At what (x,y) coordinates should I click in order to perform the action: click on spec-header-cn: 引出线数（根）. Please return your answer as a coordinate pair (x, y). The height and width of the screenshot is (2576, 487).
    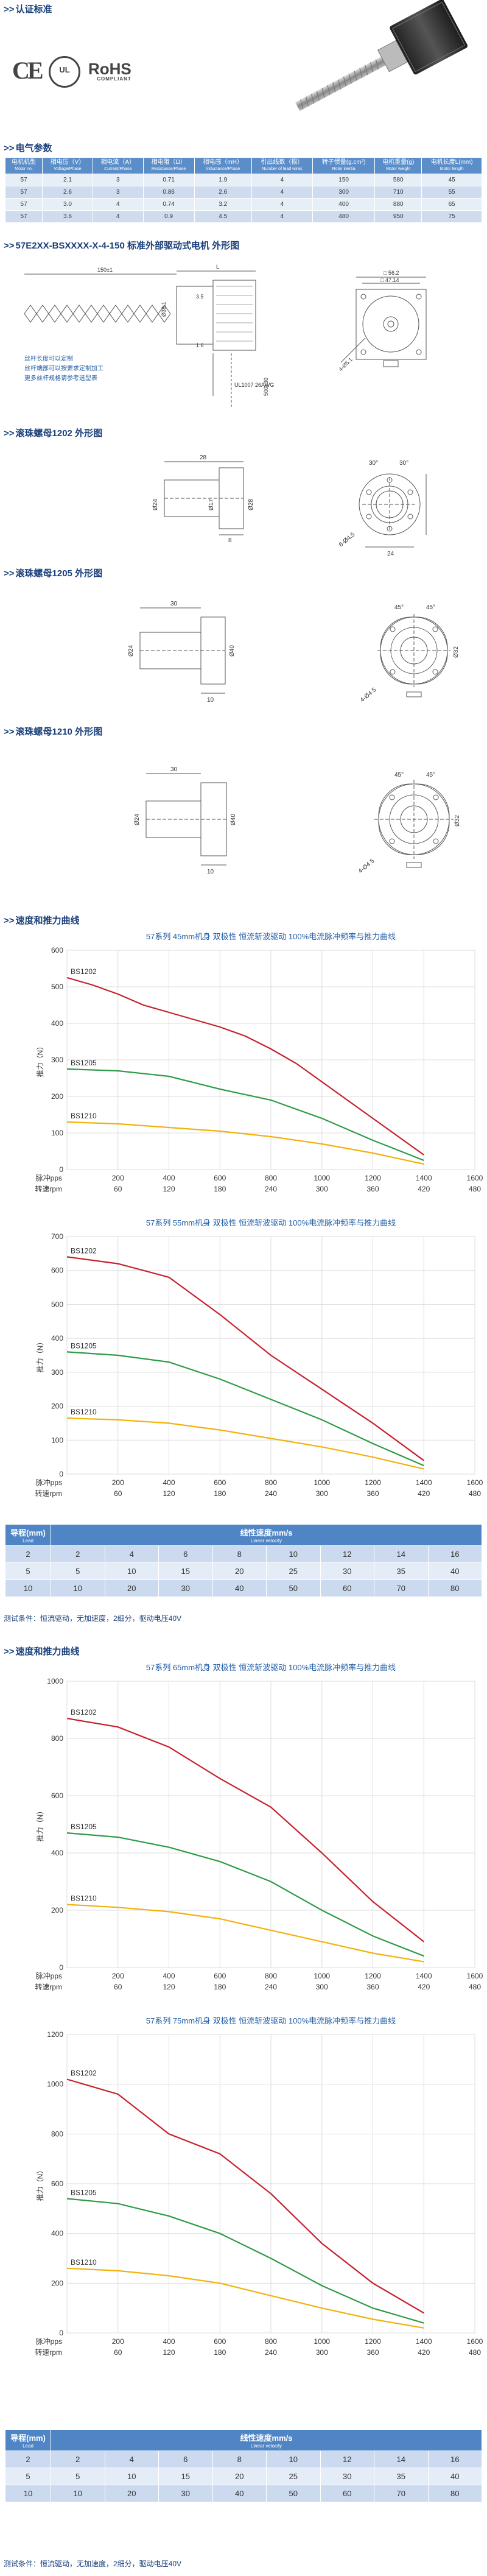
    Looking at the image, I should click on (282, 162).